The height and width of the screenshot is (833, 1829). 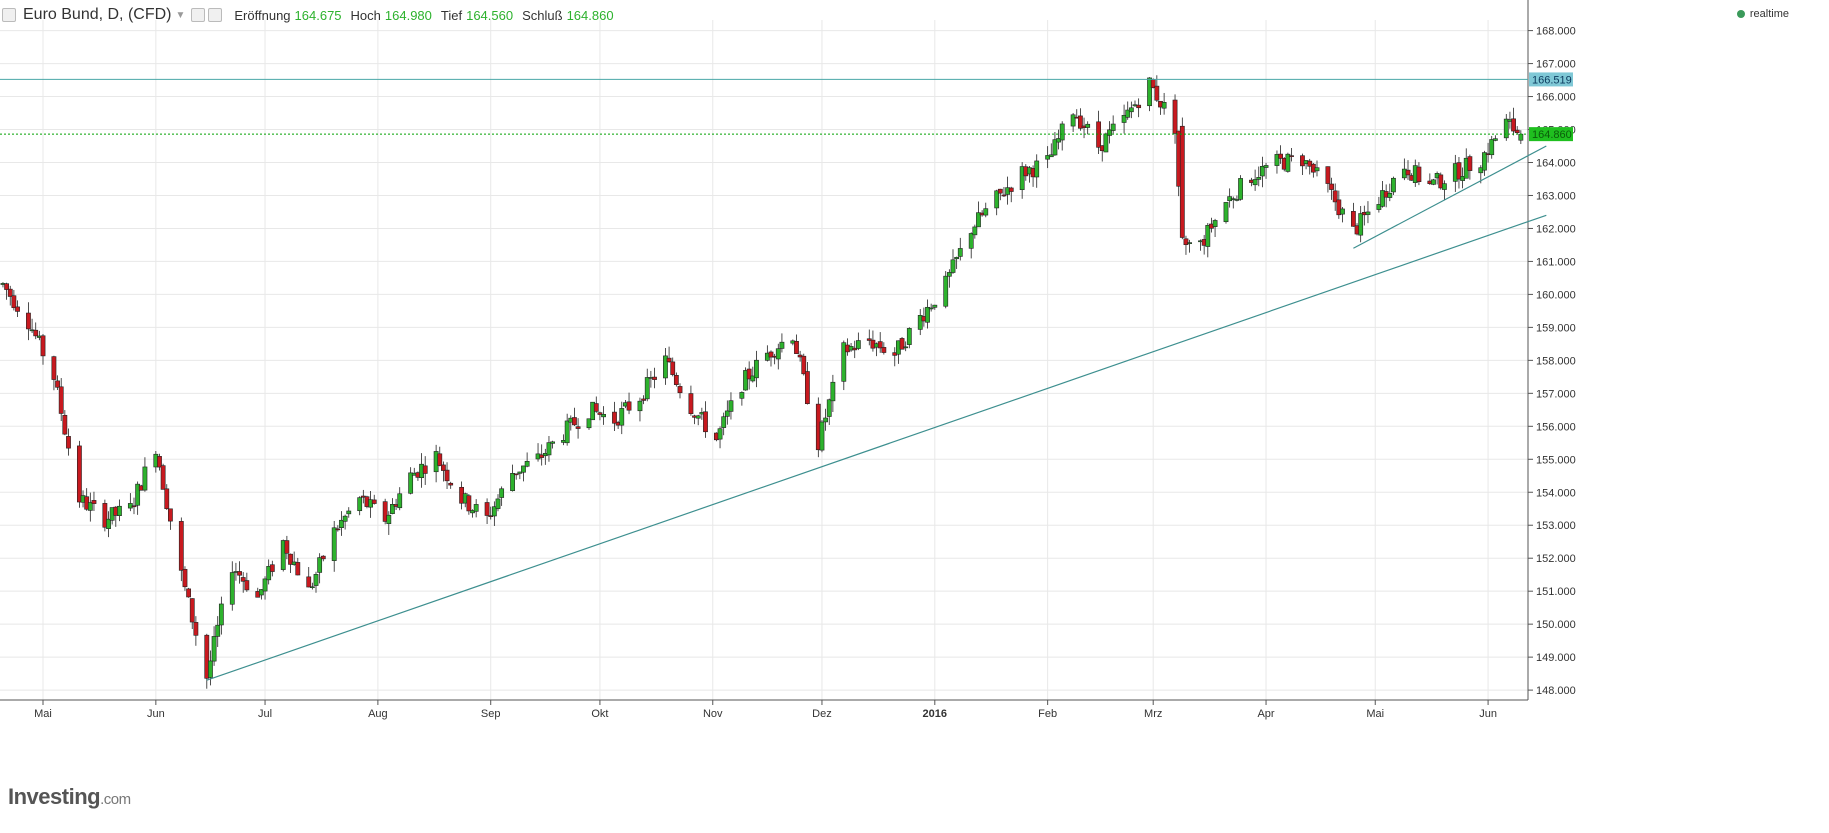 What do you see at coordinates (156, 714) in the screenshot?
I see `x-tick-label: Jun` at bounding box center [156, 714].